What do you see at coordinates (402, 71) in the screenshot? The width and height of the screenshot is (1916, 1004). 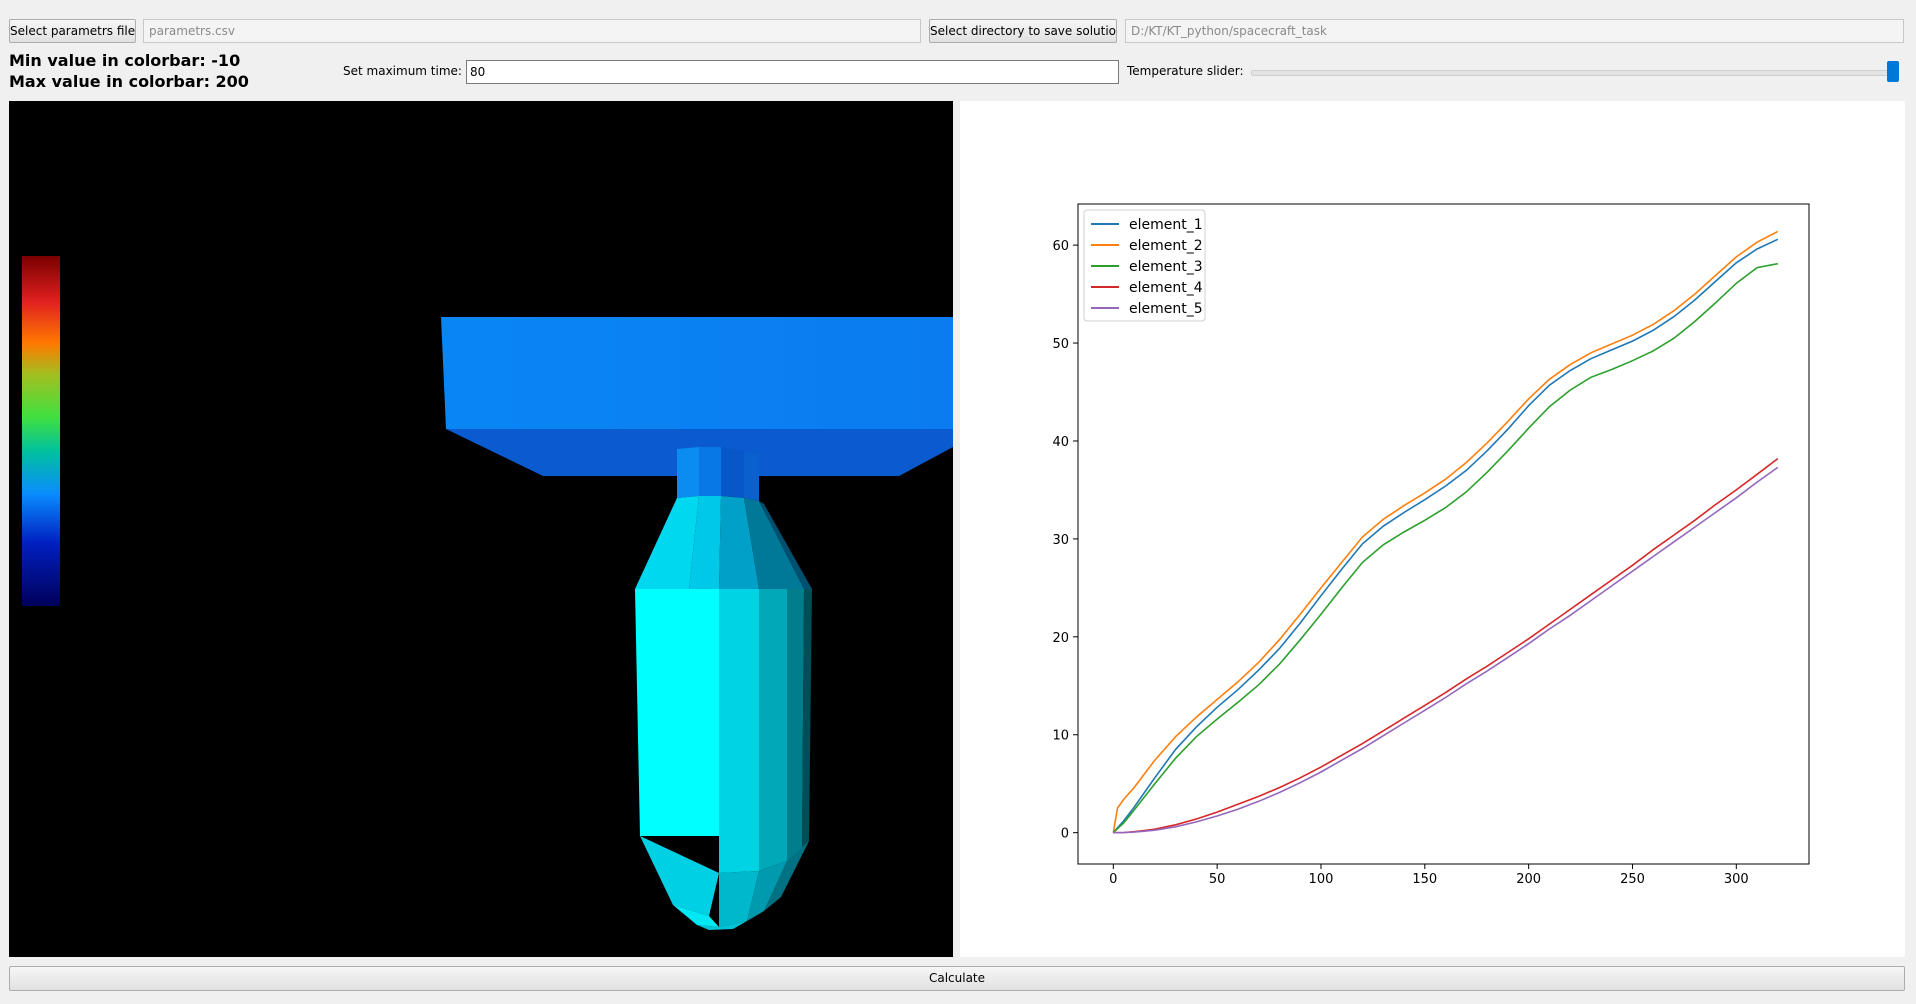 I see `max-time-label: Set maximum time:` at bounding box center [402, 71].